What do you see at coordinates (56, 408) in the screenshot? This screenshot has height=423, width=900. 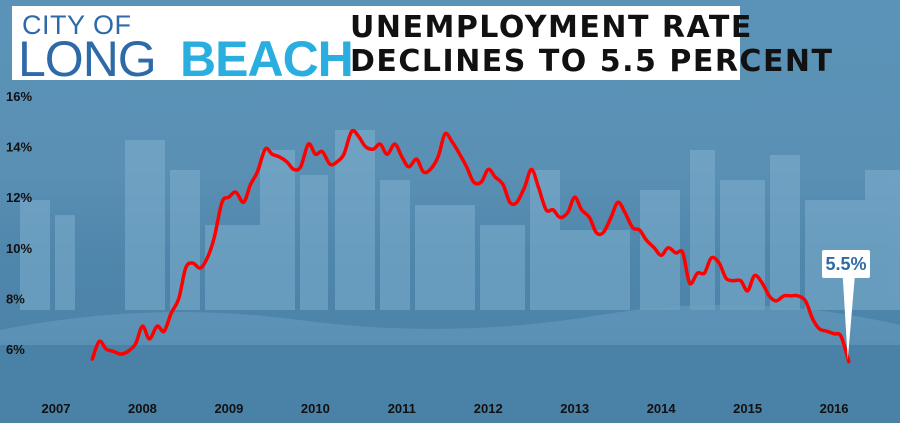 I see `x-tick-label: 2007` at bounding box center [56, 408].